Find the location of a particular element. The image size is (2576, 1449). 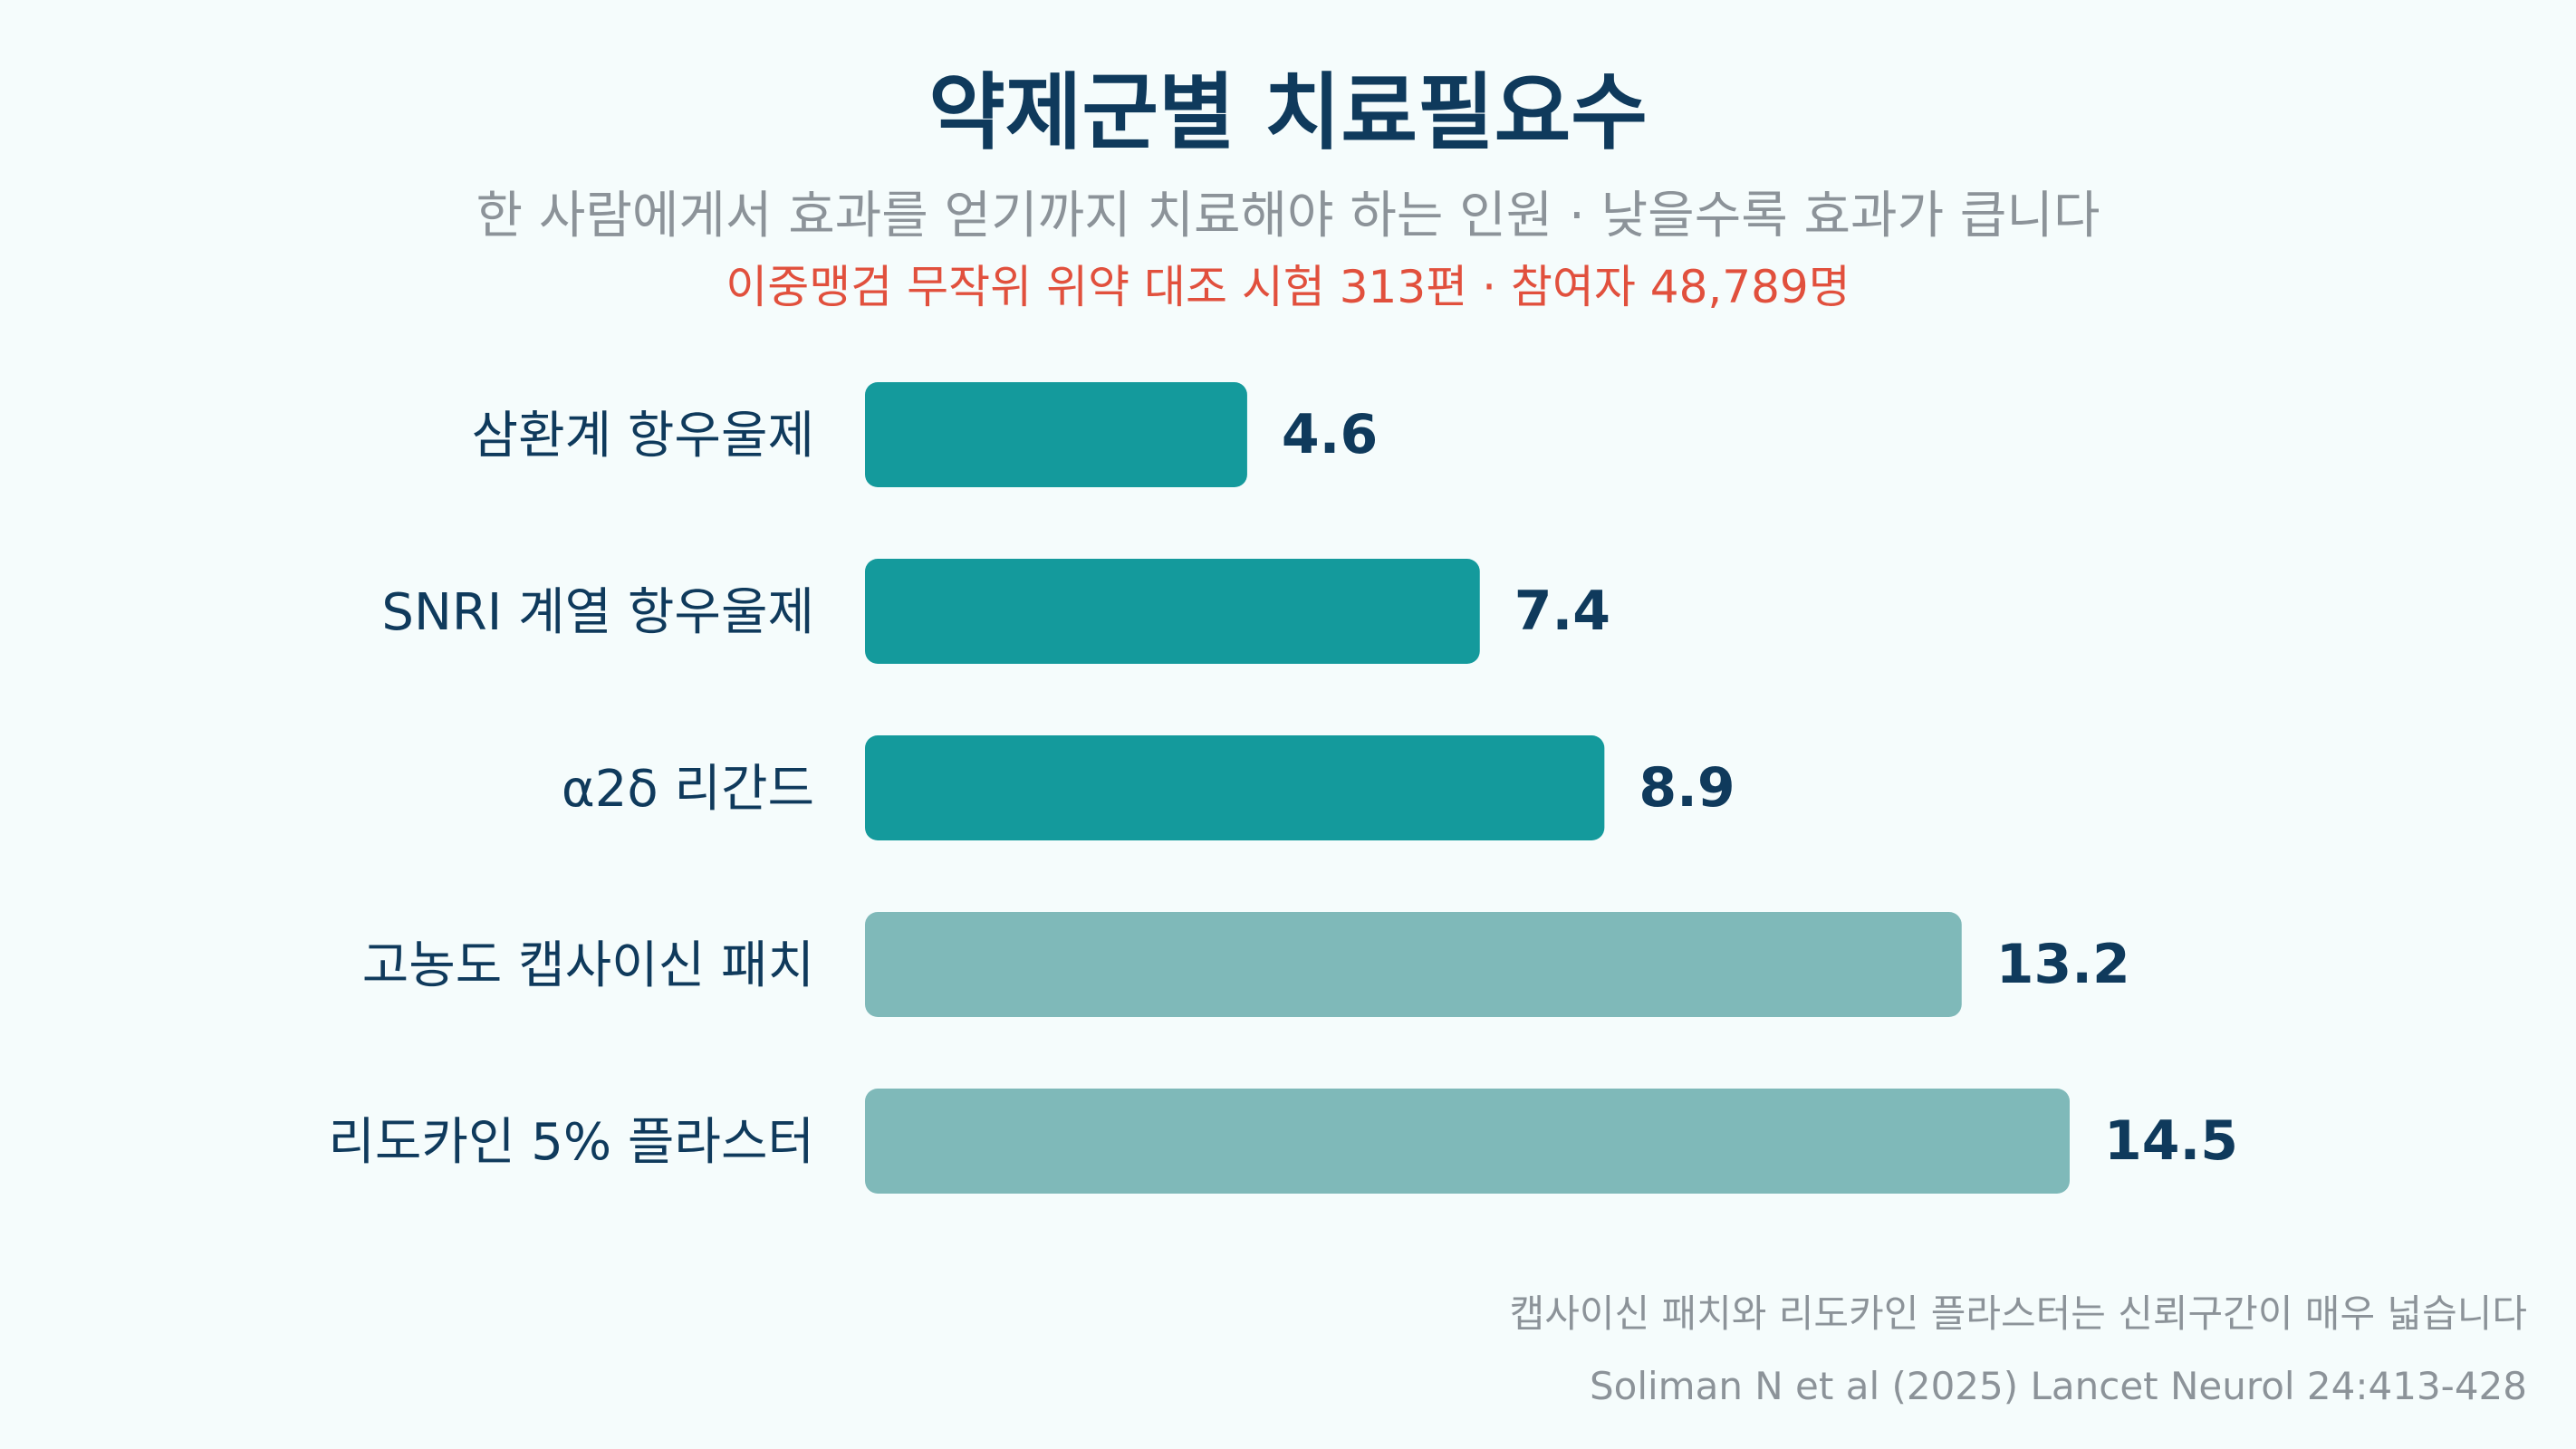

category-label: 리도카인 5% 플라스터 is located at coordinates (571, 1142).